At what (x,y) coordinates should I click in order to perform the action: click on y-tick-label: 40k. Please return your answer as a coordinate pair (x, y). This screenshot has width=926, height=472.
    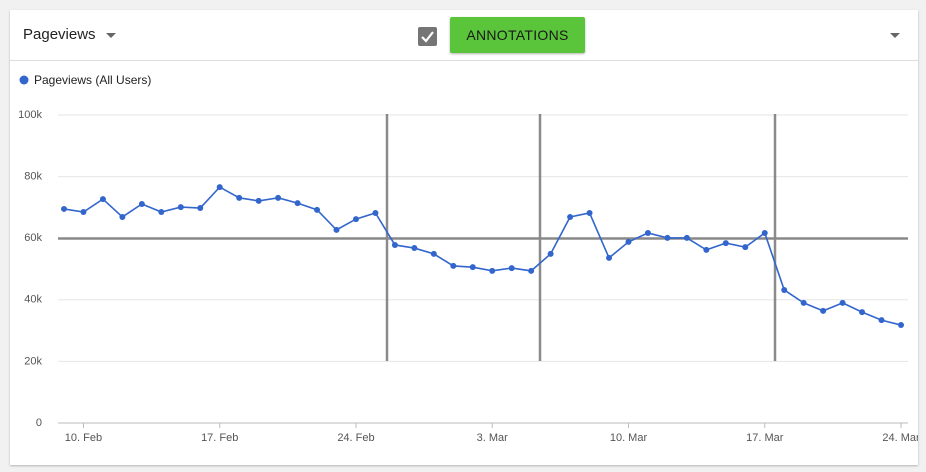
    Looking at the image, I should click on (33, 300).